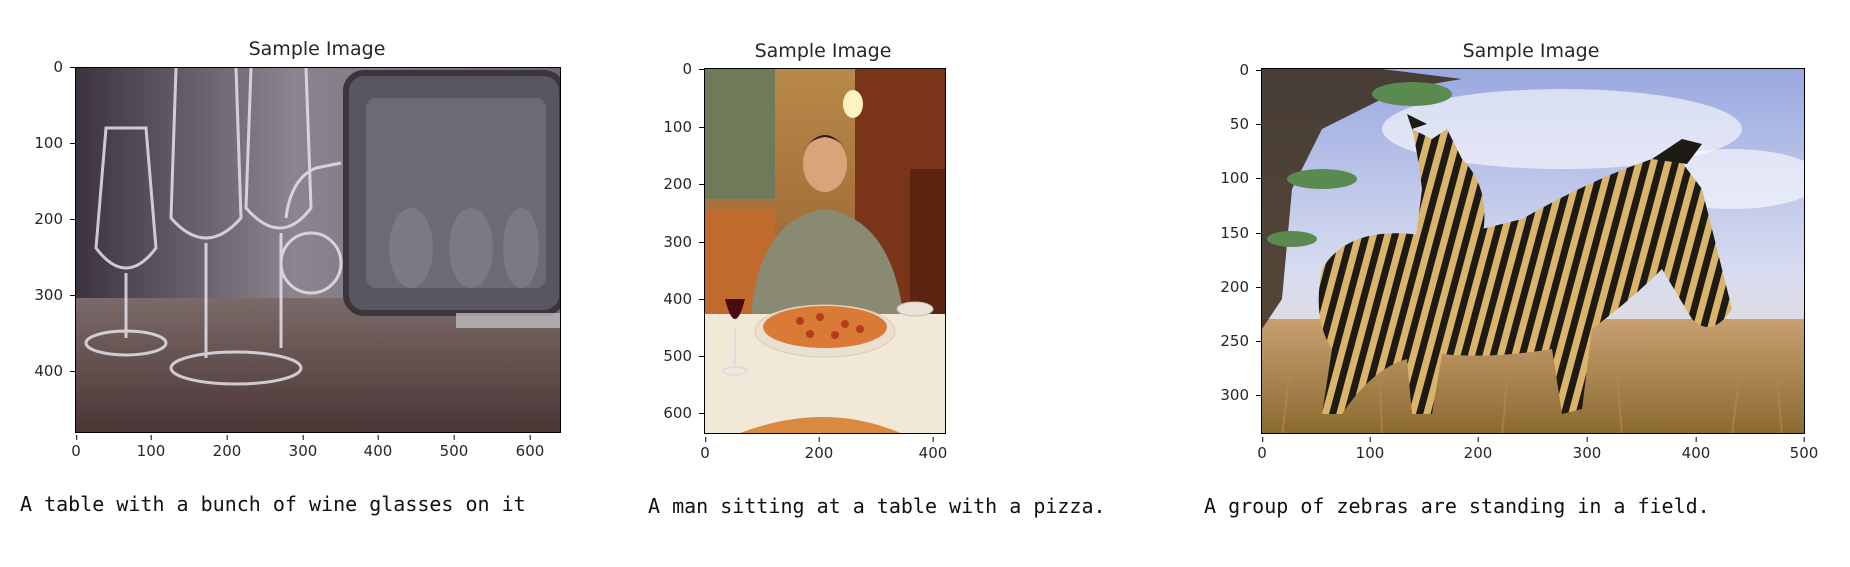 This screenshot has height=567, width=1850. Describe the element at coordinates (1587, 449) in the screenshot. I see `figure-3-xtick: 300` at that location.